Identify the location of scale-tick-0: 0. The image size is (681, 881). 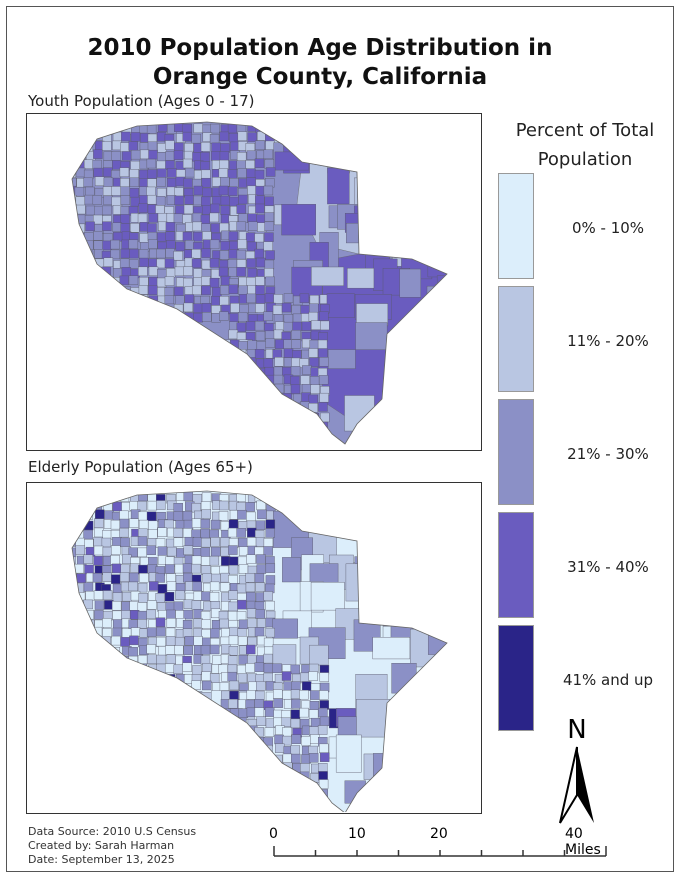
(273, 834).